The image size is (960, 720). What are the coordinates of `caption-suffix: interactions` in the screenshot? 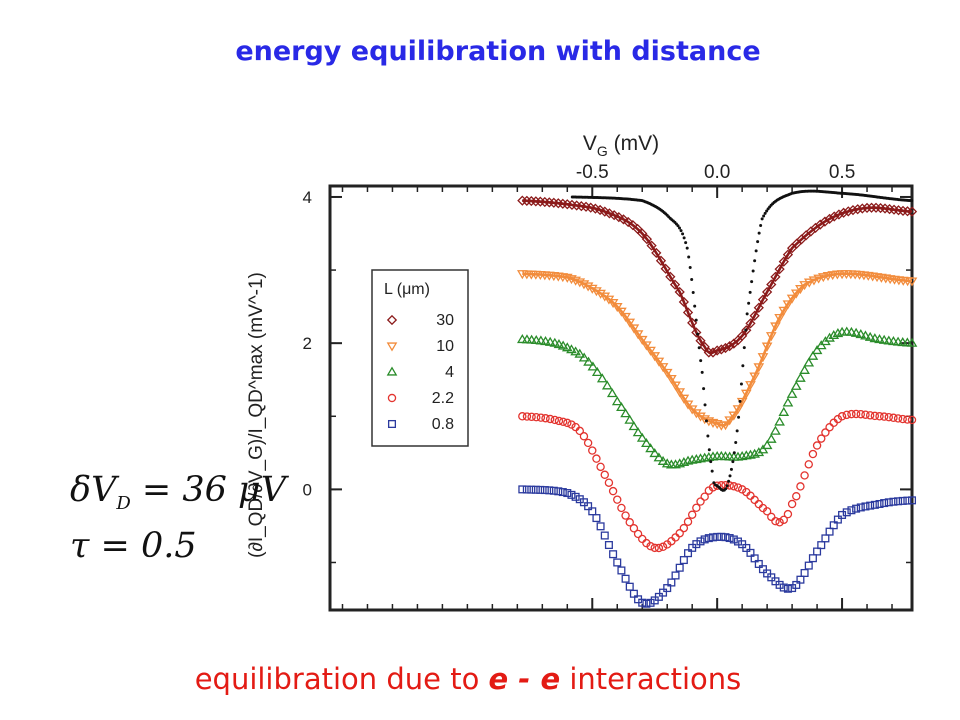 It's located at (655, 679).